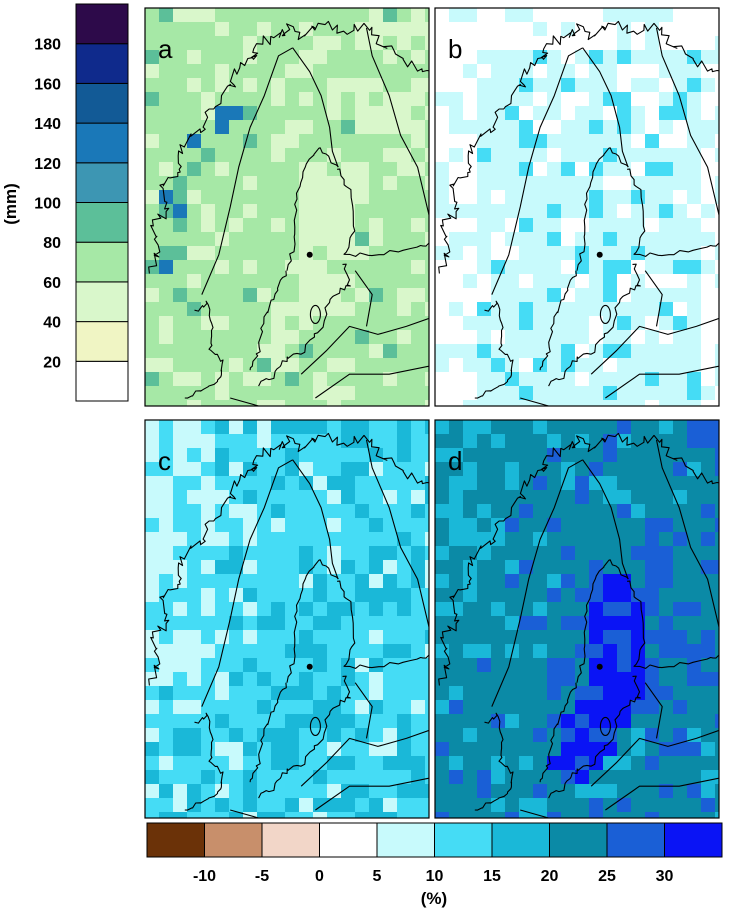 This screenshot has width=733, height=909. I want to click on island-outline, so click(315, 314).